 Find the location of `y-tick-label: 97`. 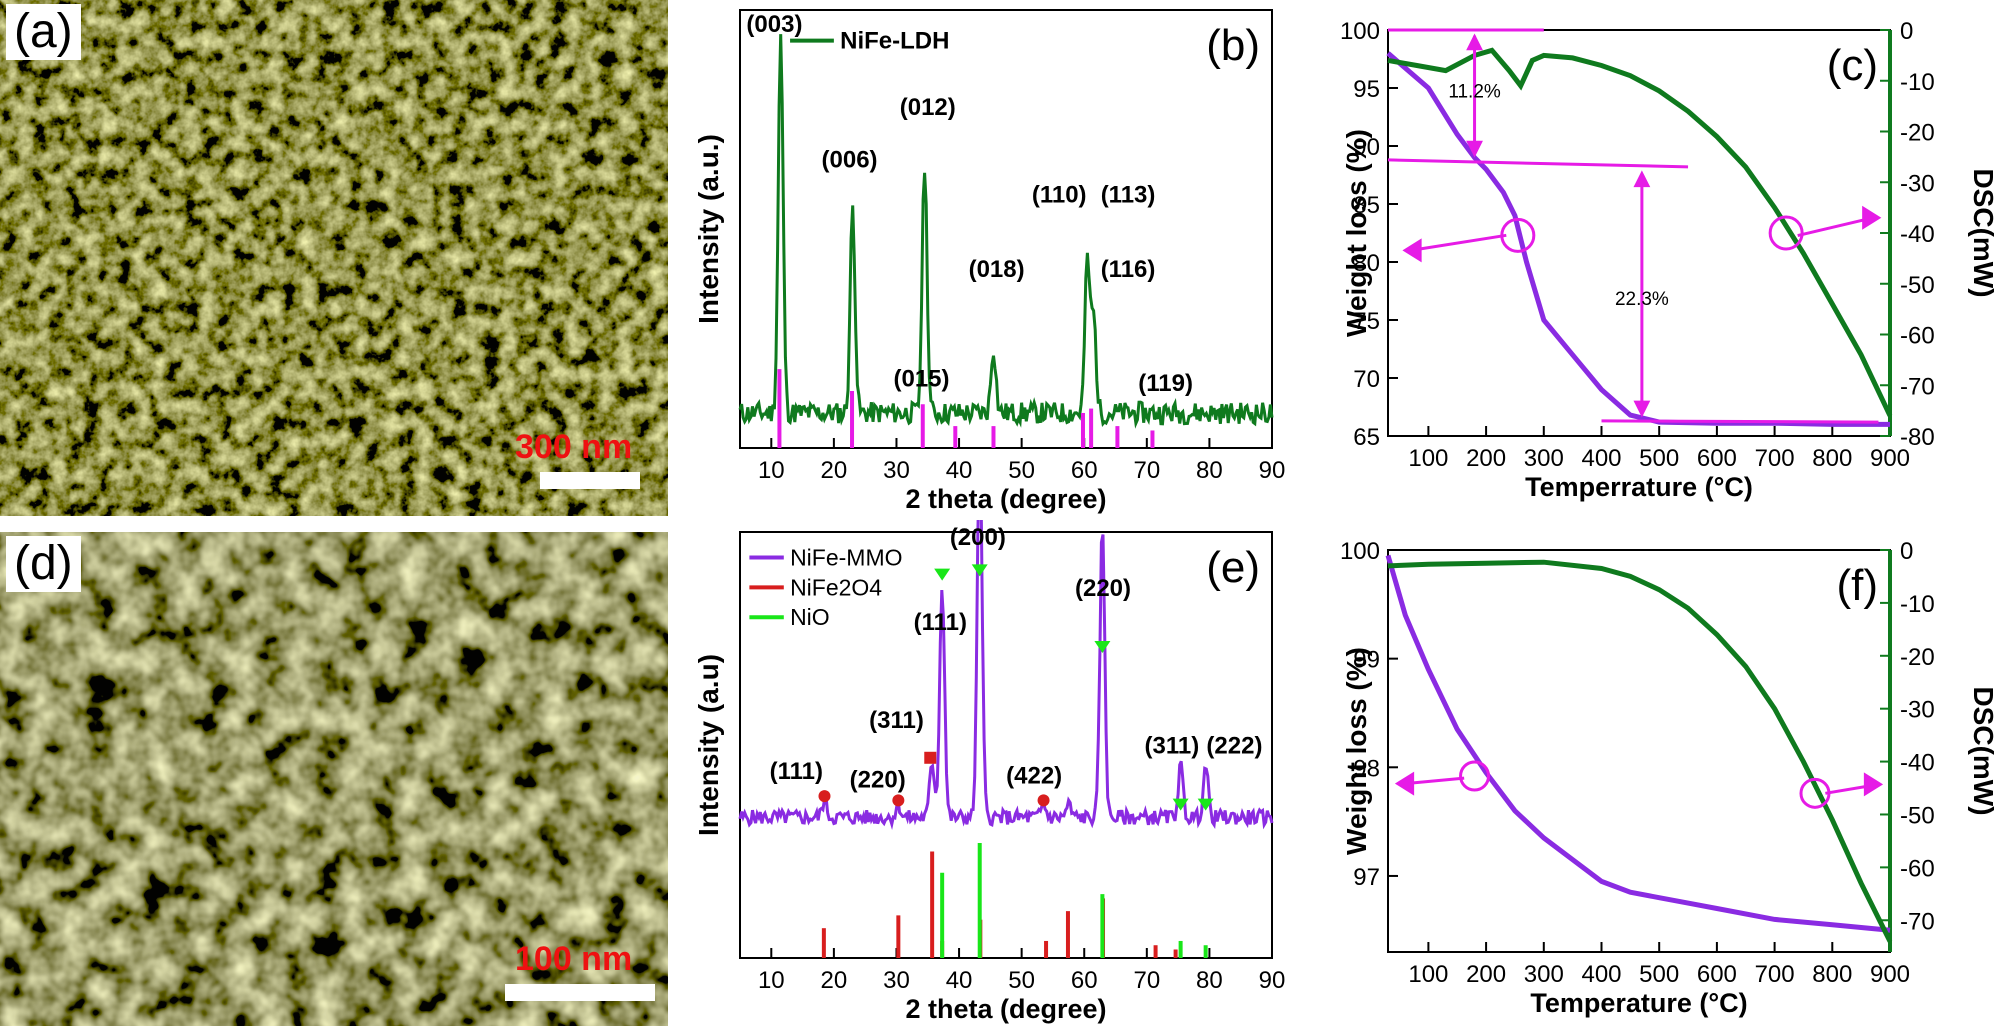

y-tick-label: 97 is located at coordinates (1366, 877).